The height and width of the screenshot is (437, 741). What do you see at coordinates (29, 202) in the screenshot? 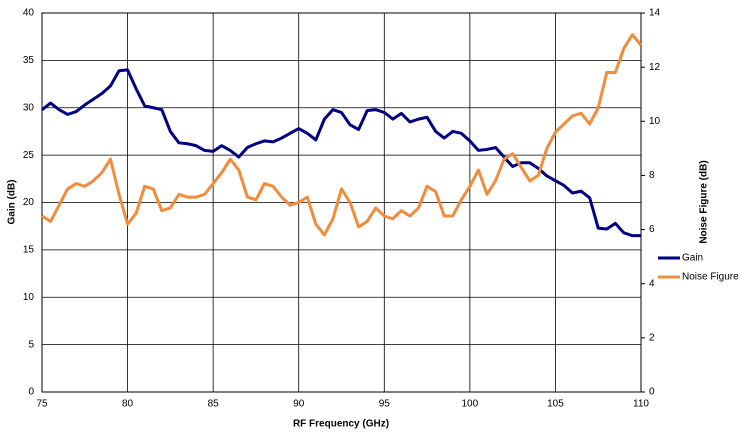
I see `y-tick-label: 20` at bounding box center [29, 202].